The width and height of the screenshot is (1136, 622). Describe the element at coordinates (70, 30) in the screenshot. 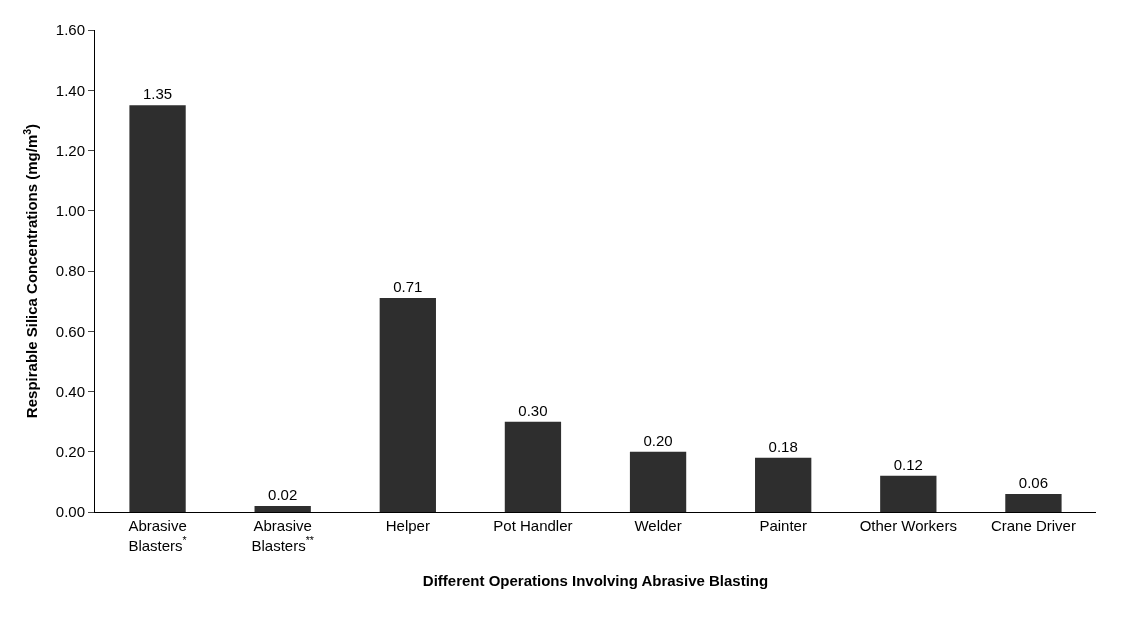

I see `y-tick-label: 1.60` at that location.